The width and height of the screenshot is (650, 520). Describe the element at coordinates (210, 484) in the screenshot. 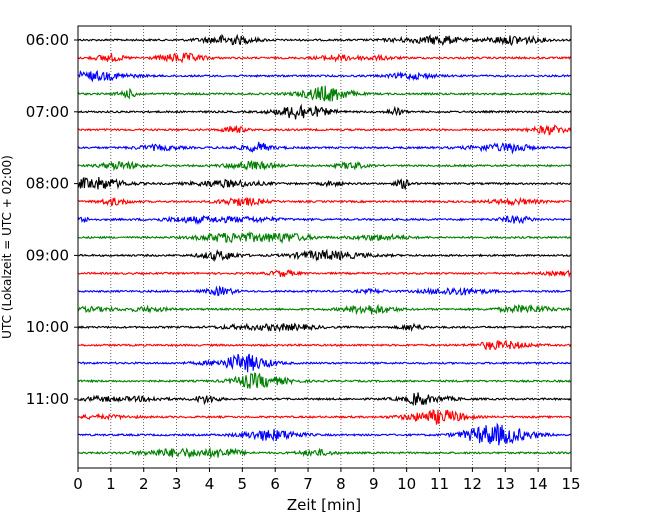

I see `x-tick-label: 4` at that location.